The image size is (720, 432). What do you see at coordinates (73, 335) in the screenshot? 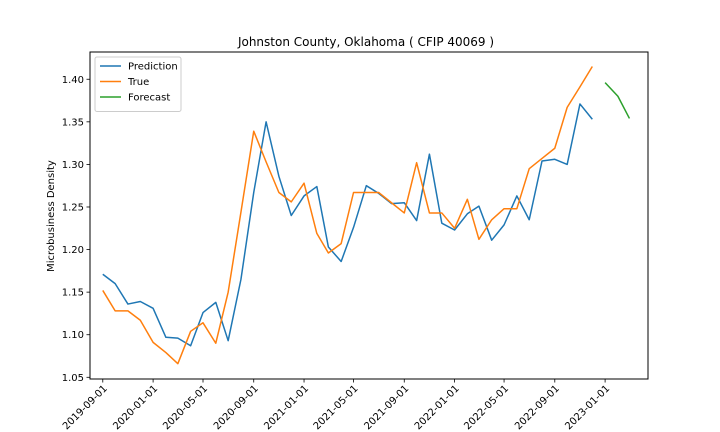
I see `y-tick-label: 1.10` at bounding box center [73, 335].